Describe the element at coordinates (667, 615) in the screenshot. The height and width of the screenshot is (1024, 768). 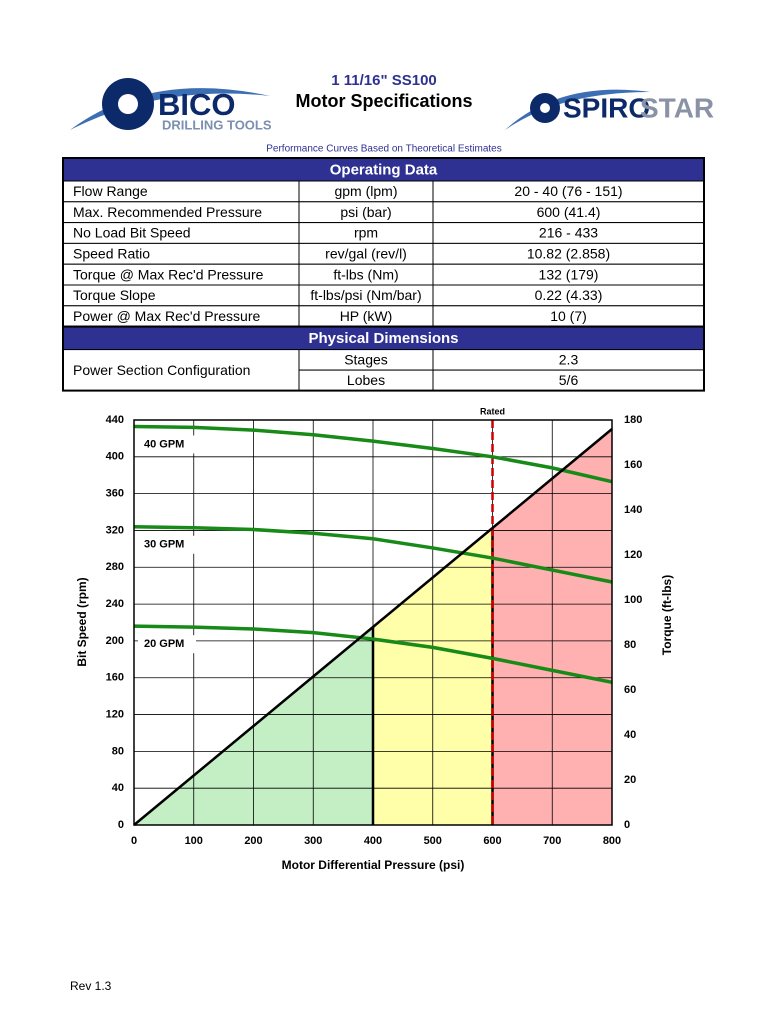
I see `y2-axis-label: Torque (ft-lbs)` at that location.